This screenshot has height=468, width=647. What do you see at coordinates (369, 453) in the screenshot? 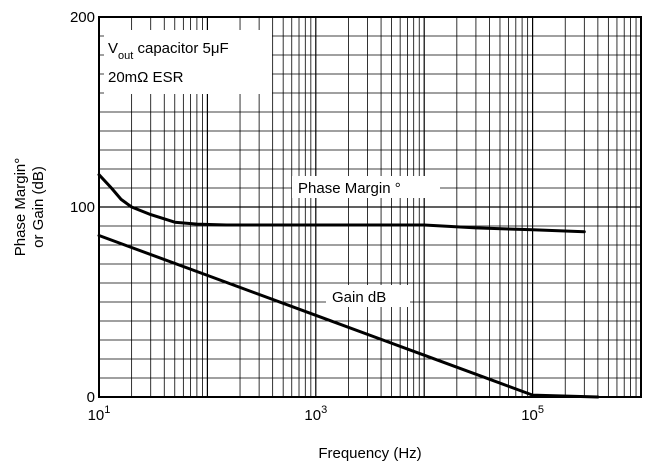
I see `x-axis-title: Frequency (Hz)` at bounding box center [369, 453].